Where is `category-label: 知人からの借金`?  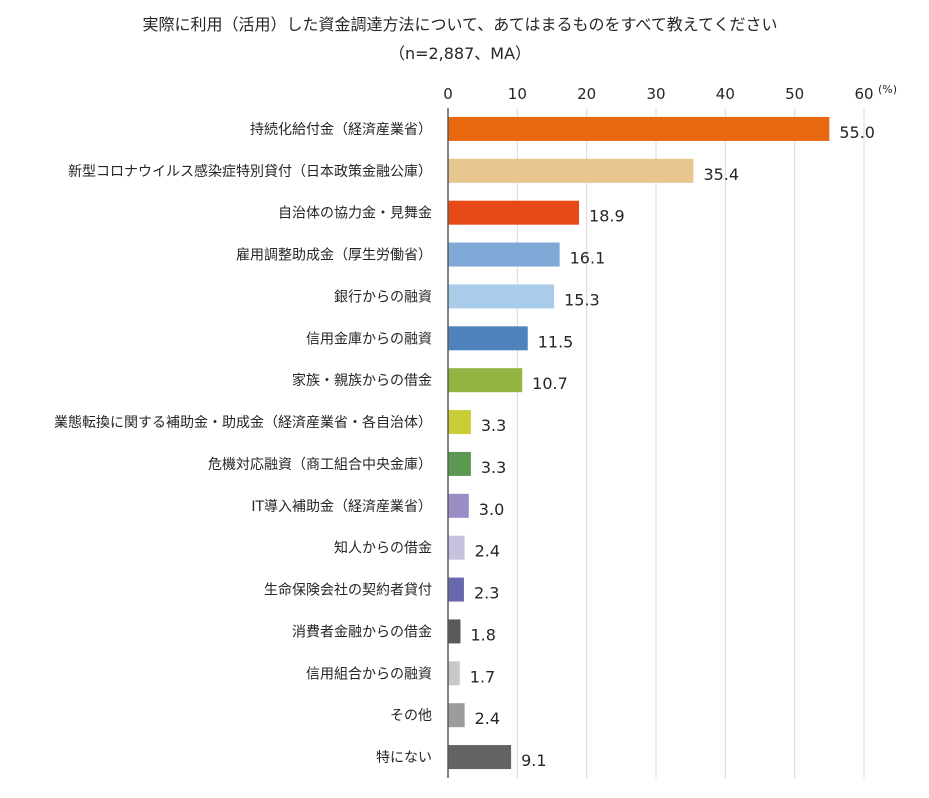
category-label: 知人からの借金 is located at coordinates (383, 548).